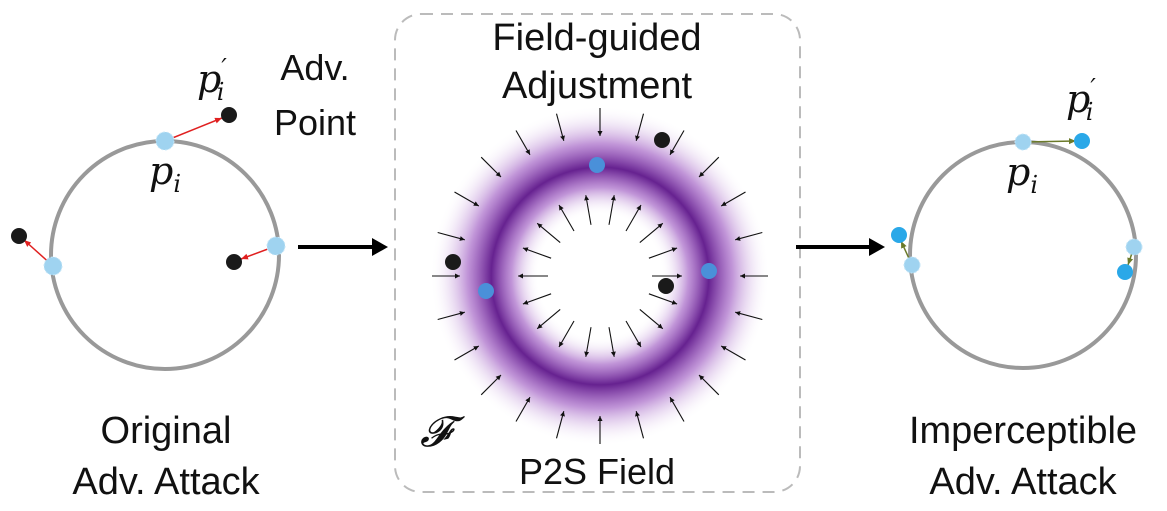 This screenshot has width=1167, height=511. What do you see at coordinates (662, 140) in the screenshot?
I see `field-adv-point-top` at bounding box center [662, 140].